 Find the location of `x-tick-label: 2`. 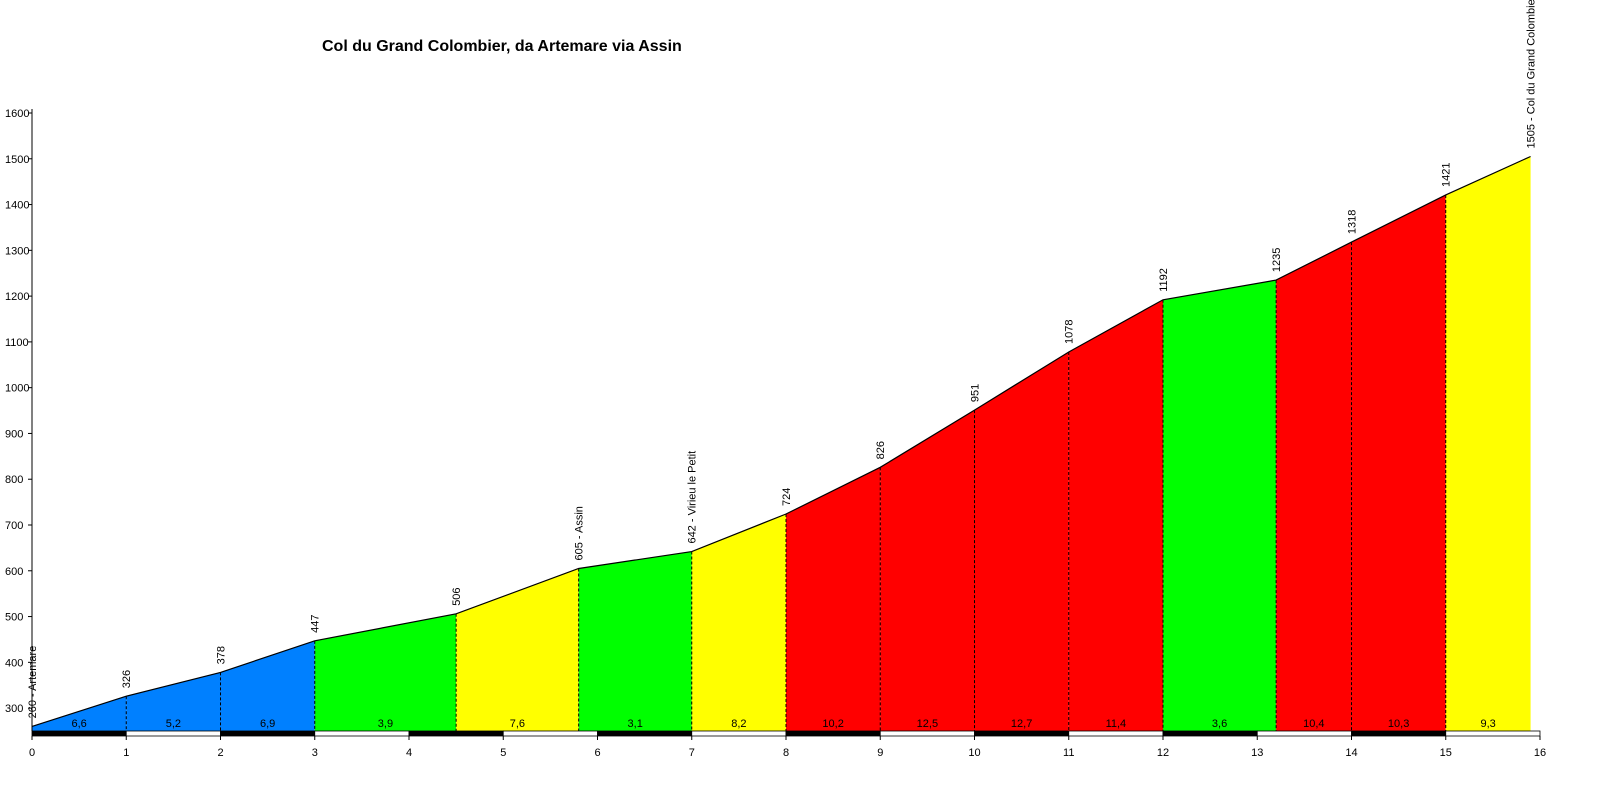

x-tick-label: 2 is located at coordinates (220, 753).